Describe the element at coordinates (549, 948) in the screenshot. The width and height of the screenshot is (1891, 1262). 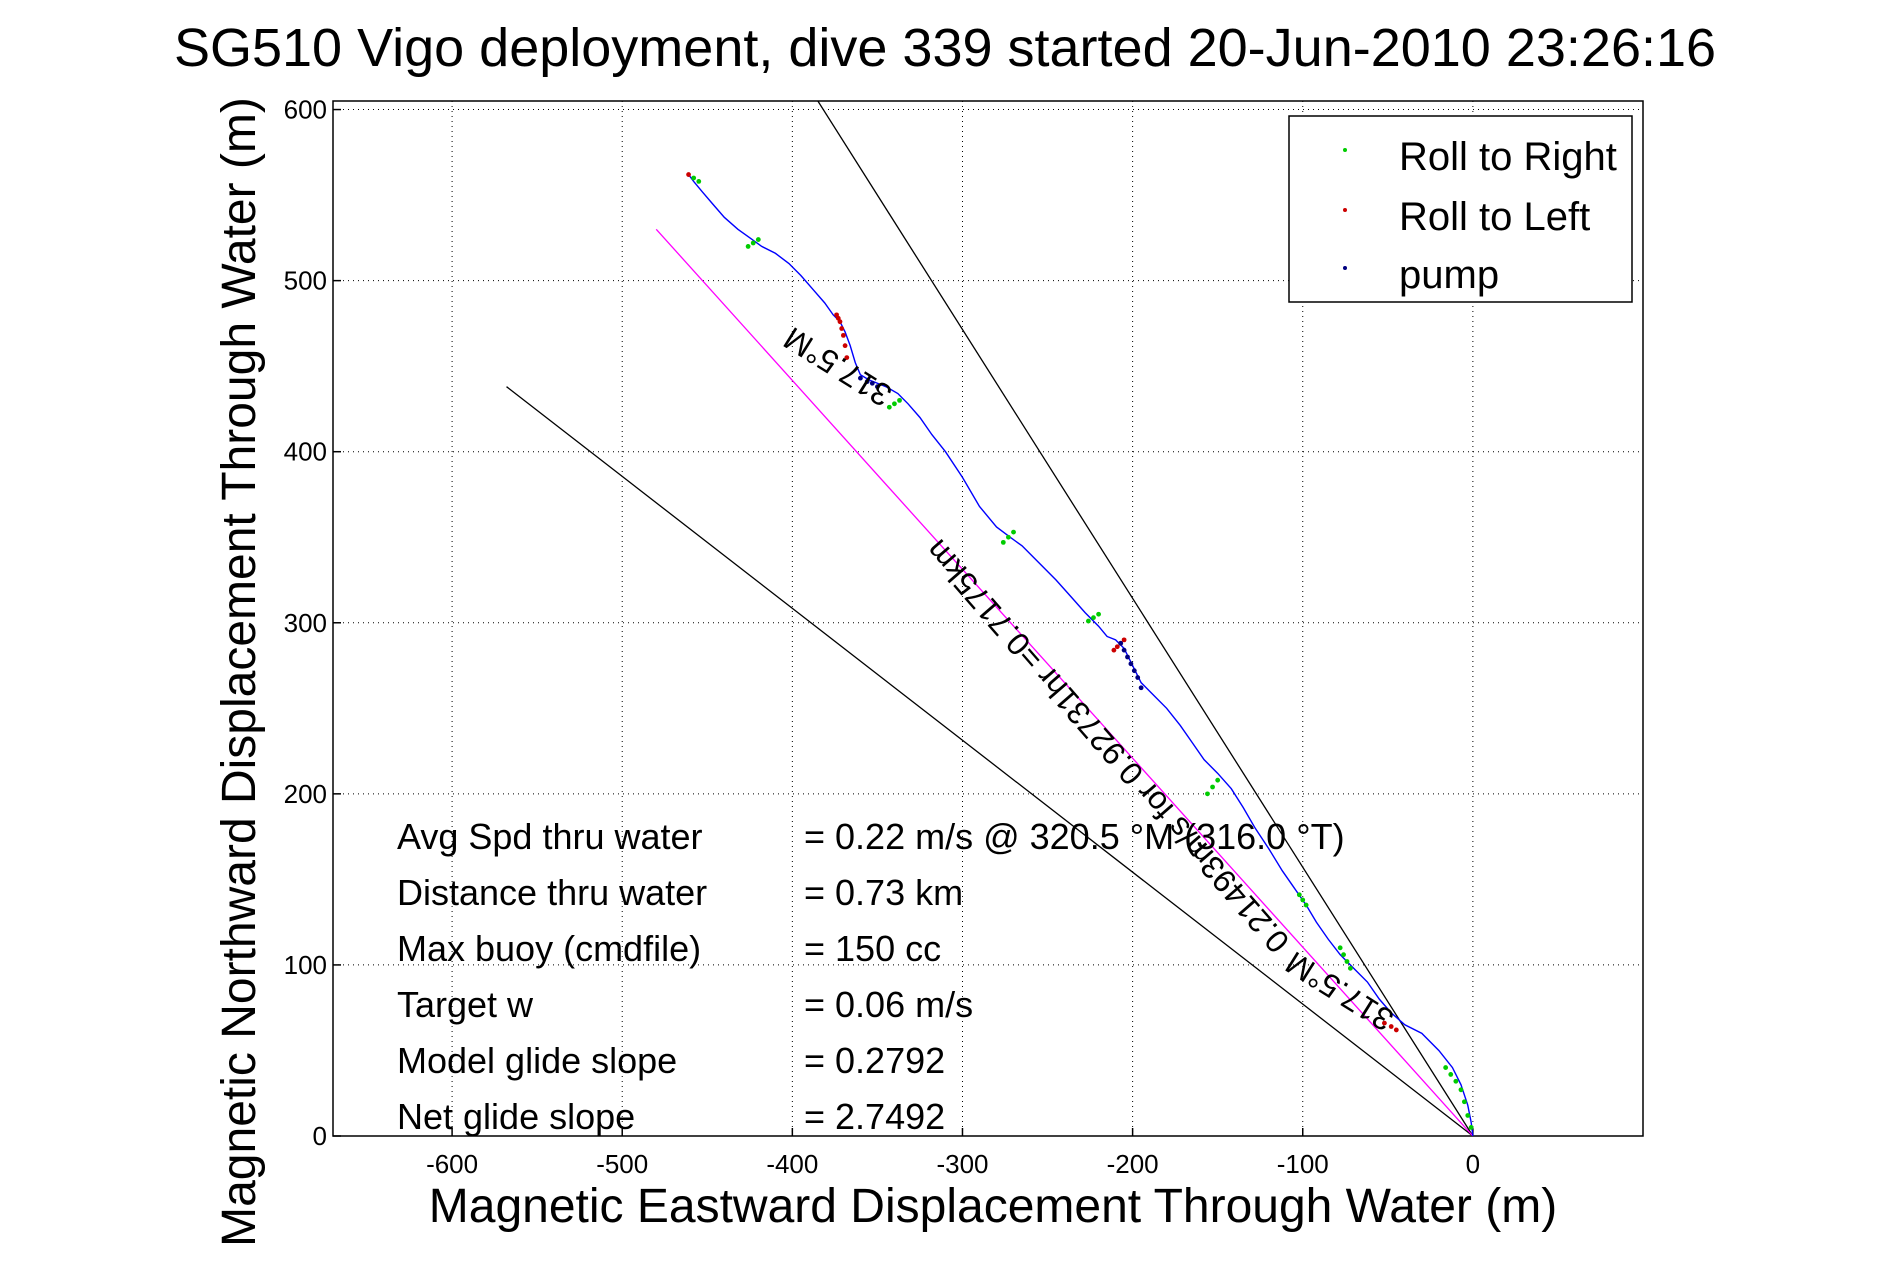
I see `annotation-label: Max buoy (cmdfile)` at that location.